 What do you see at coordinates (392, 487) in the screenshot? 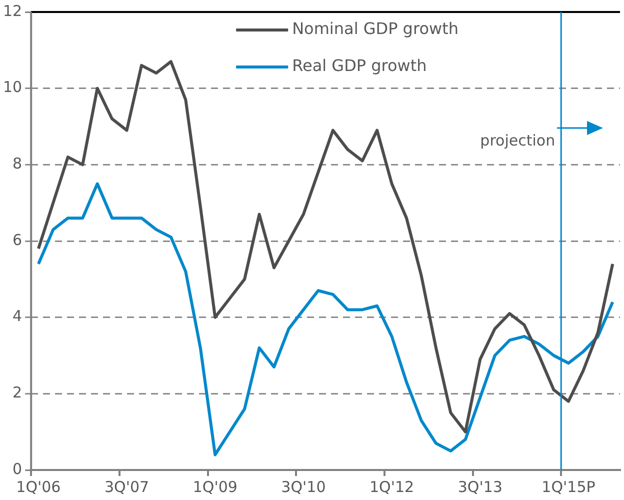
I see `x-tick-label: 1Q'12` at bounding box center [392, 487].